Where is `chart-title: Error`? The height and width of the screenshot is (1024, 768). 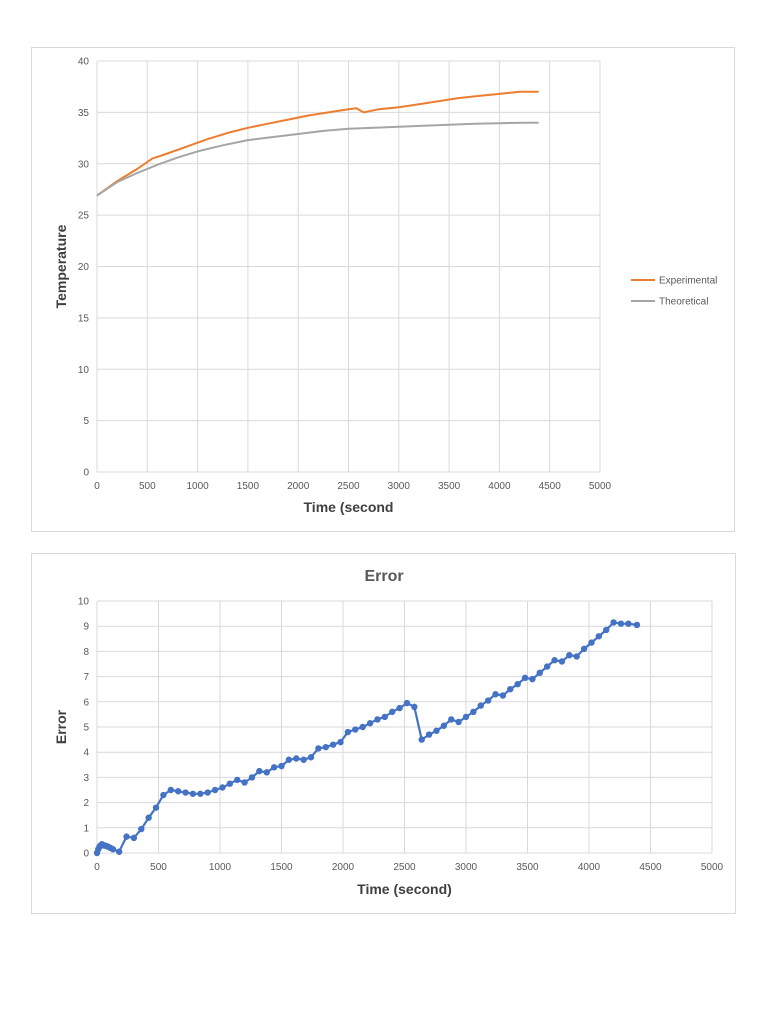 chart-title: Error is located at coordinates (383, 576).